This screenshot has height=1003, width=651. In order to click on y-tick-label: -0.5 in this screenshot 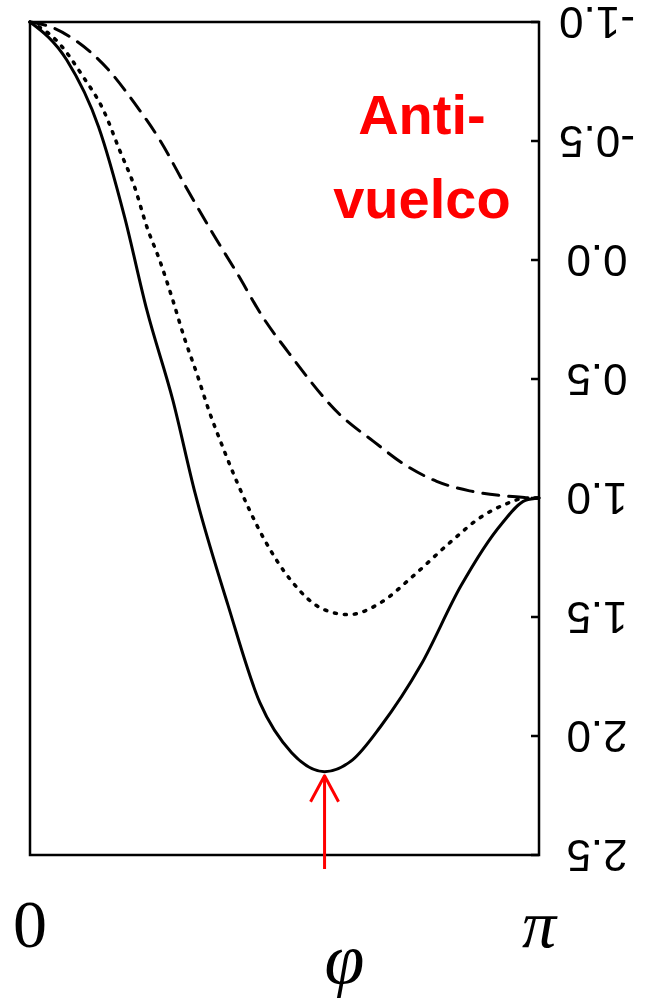, I will do `click(597, 141)`.